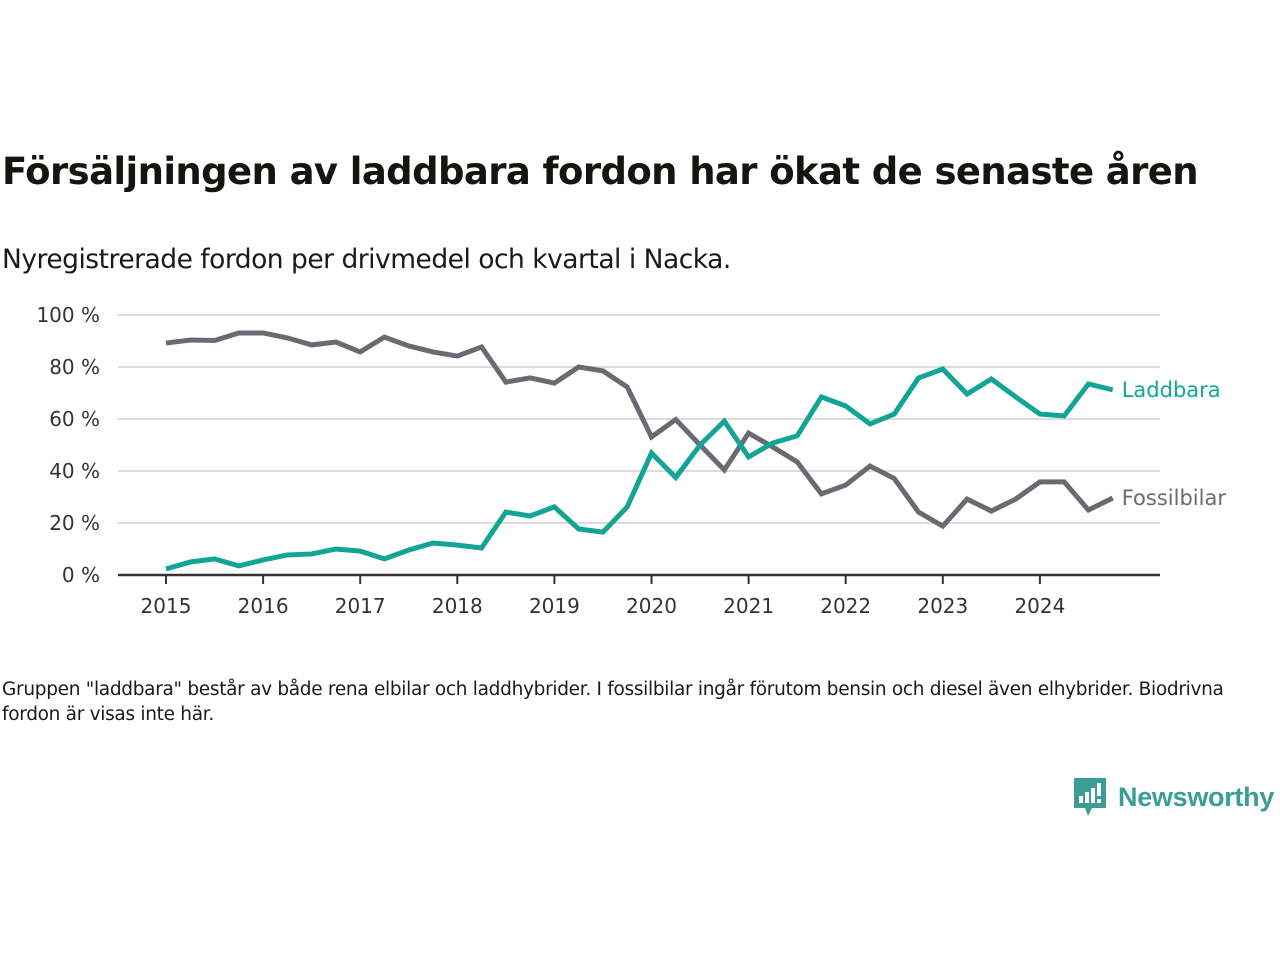 The image size is (1280, 960). What do you see at coordinates (457, 606) in the screenshot?
I see `x-tick-label: 2018` at bounding box center [457, 606].